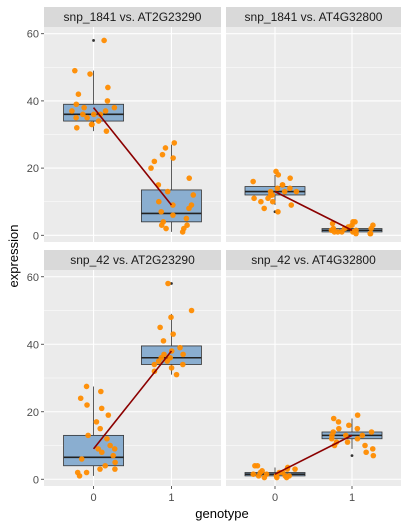 This screenshot has height=528, width=409. Describe the element at coordinates (314, 17) in the screenshot. I see `facet-title: snp_1841 vs. AT4G32800` at that location.